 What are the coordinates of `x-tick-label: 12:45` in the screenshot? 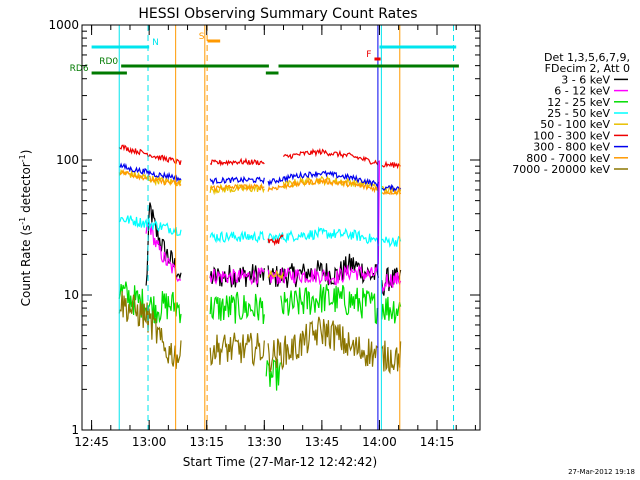 It's located at (91, 442).